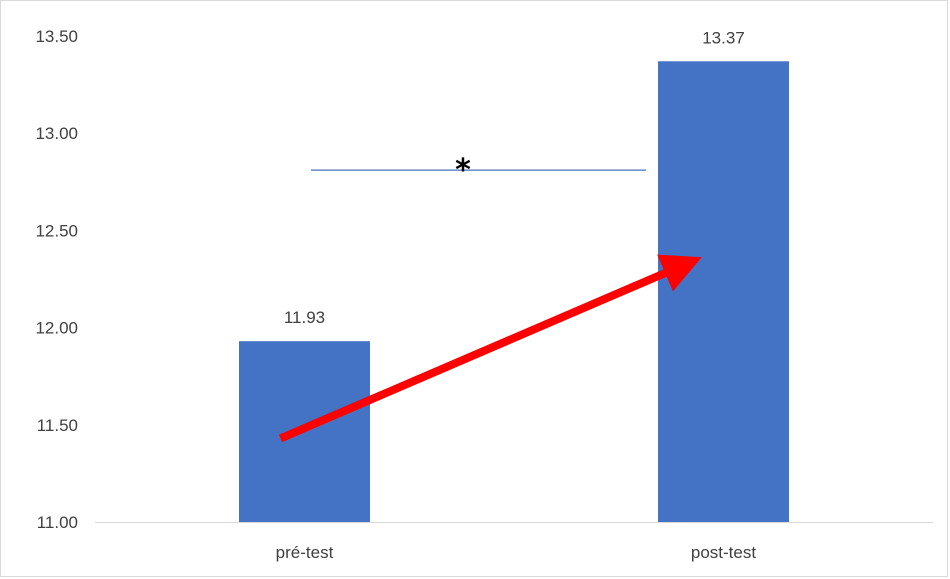 This screenshot has width=950, height=579. I want to click on y-tick-label: 12.50, so click(56, 230).